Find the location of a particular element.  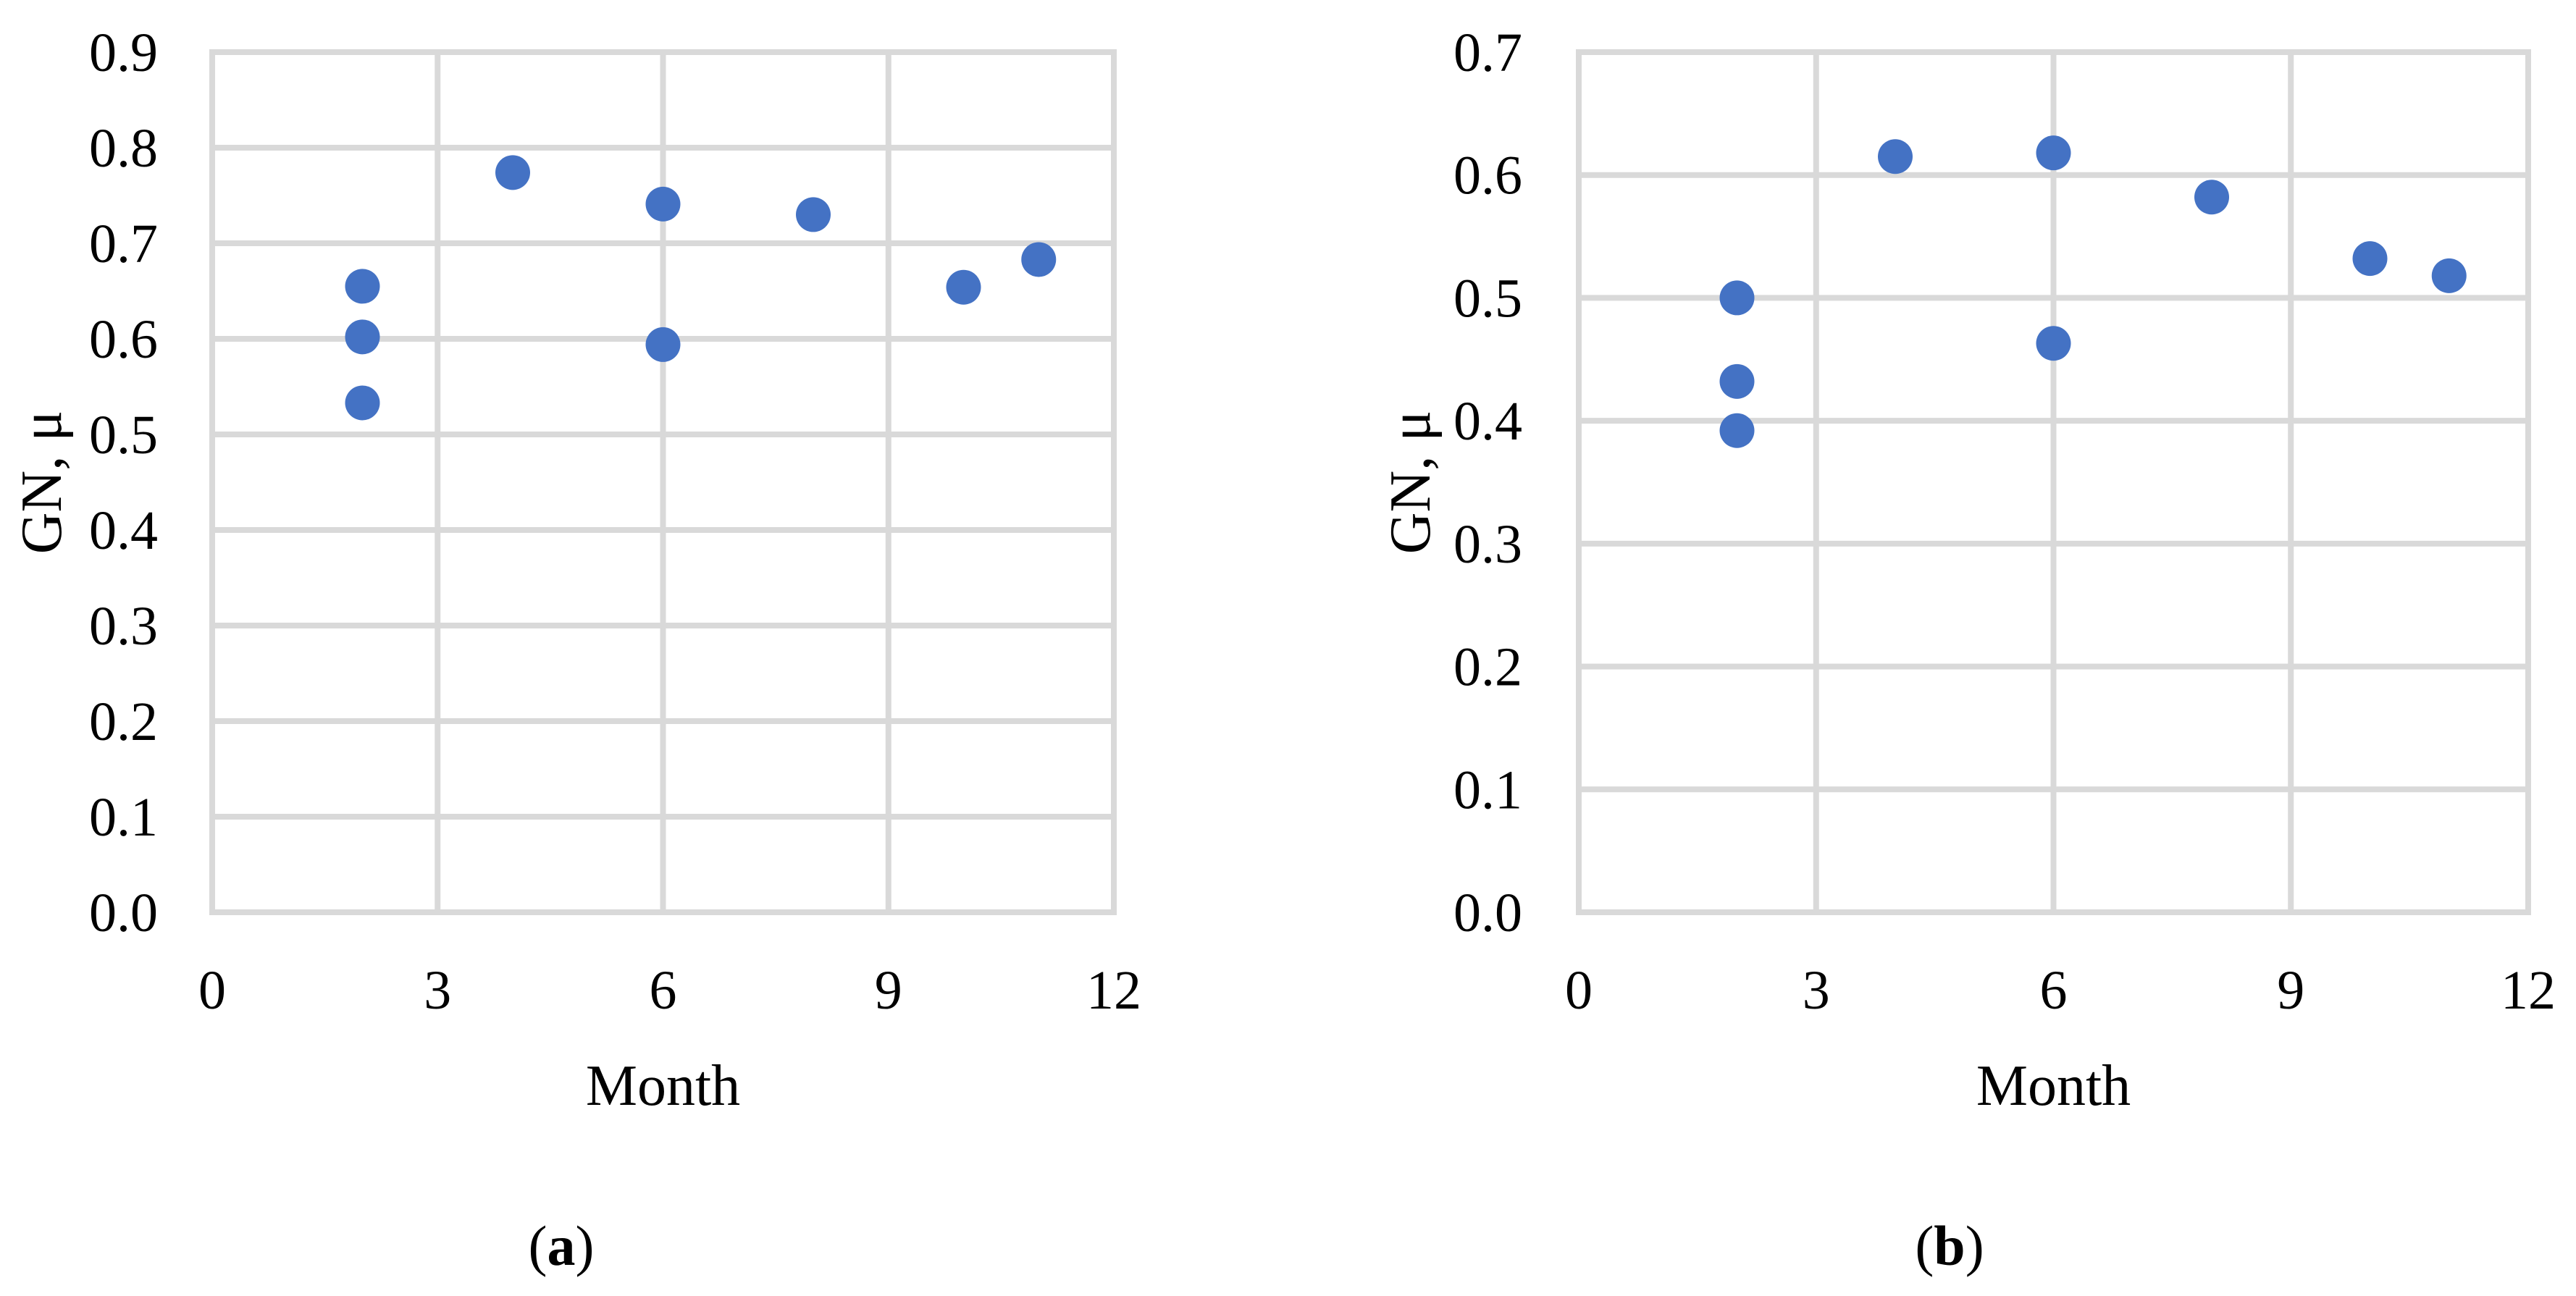

panel-caption-b: (b) is located at coordinates (1949, 1246).